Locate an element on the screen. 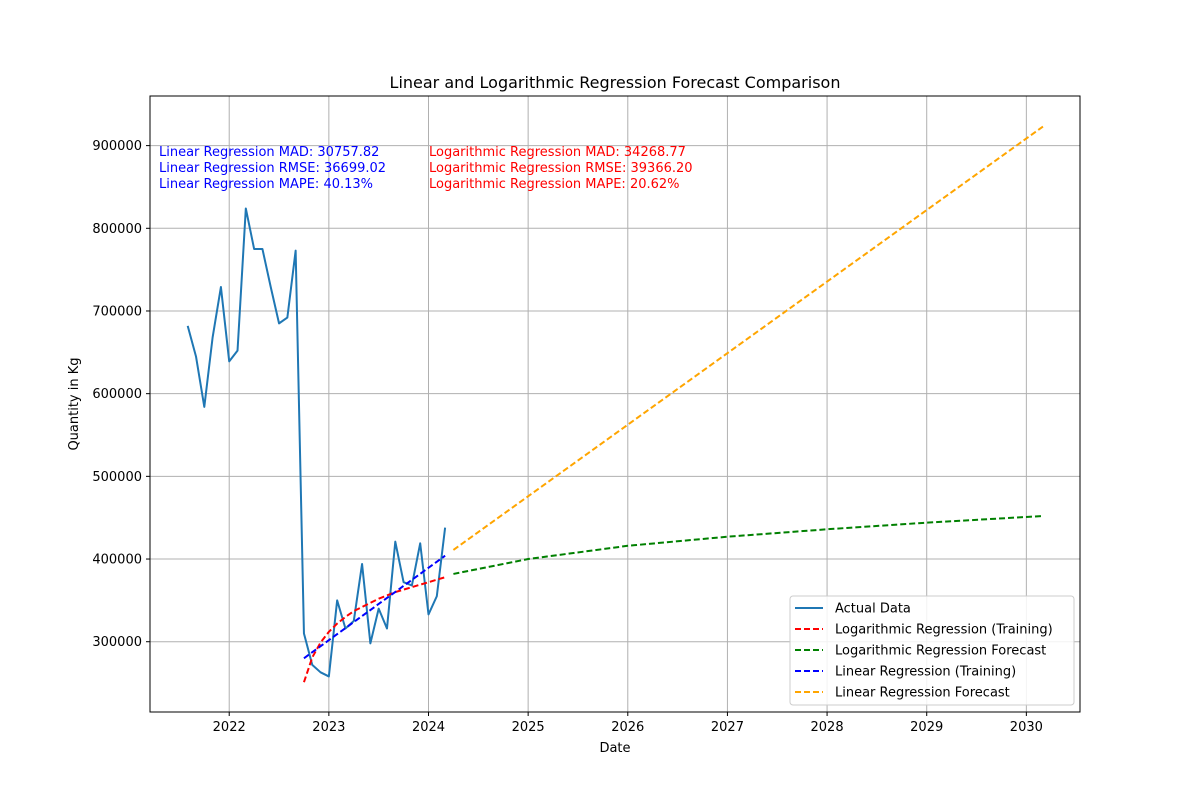  log-rmse-text: Logarithmic Regression RMSE: 39366.20 is located at coordinates (561, 168).